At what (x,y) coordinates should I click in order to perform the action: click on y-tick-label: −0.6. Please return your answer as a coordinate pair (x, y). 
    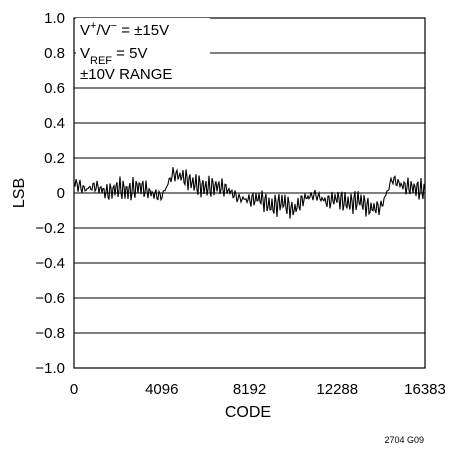
    Looking at the image, I should click on (50, 298).